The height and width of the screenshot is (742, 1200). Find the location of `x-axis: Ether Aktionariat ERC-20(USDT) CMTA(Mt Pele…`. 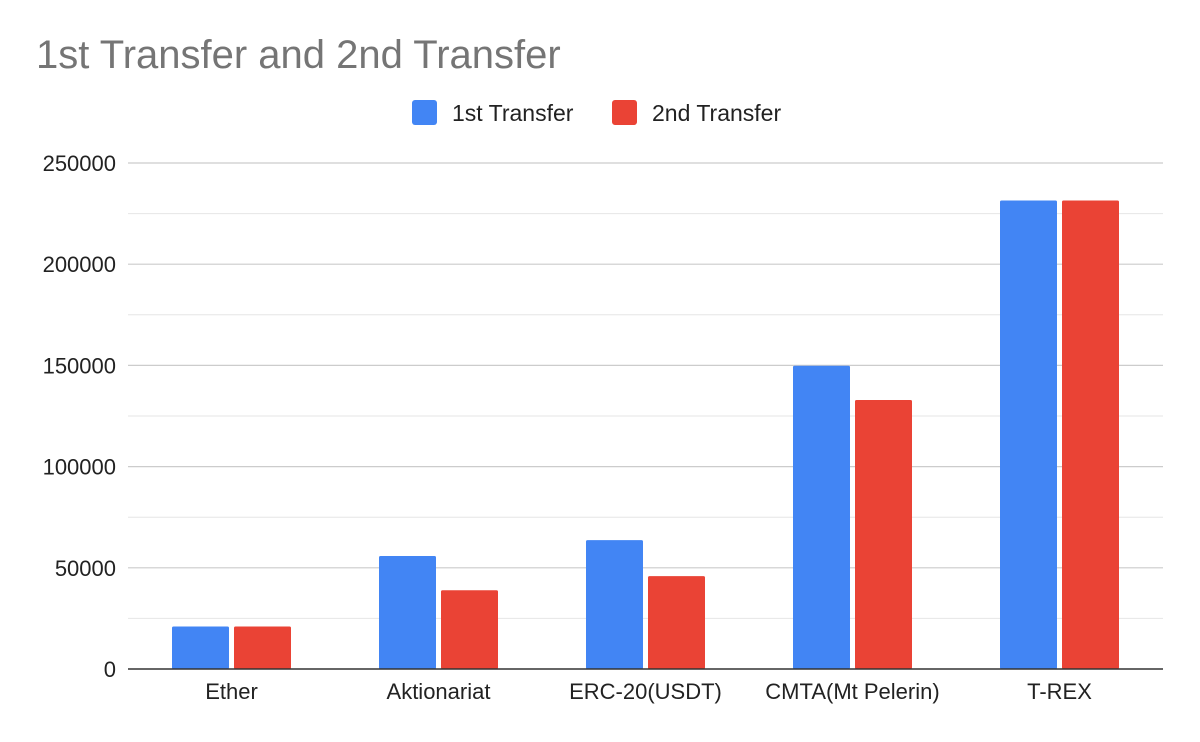

x-axis: Ether Aktionariat ERC-20(USDT) CMTA(Mt Pele… is located at coordinates (645, 686).